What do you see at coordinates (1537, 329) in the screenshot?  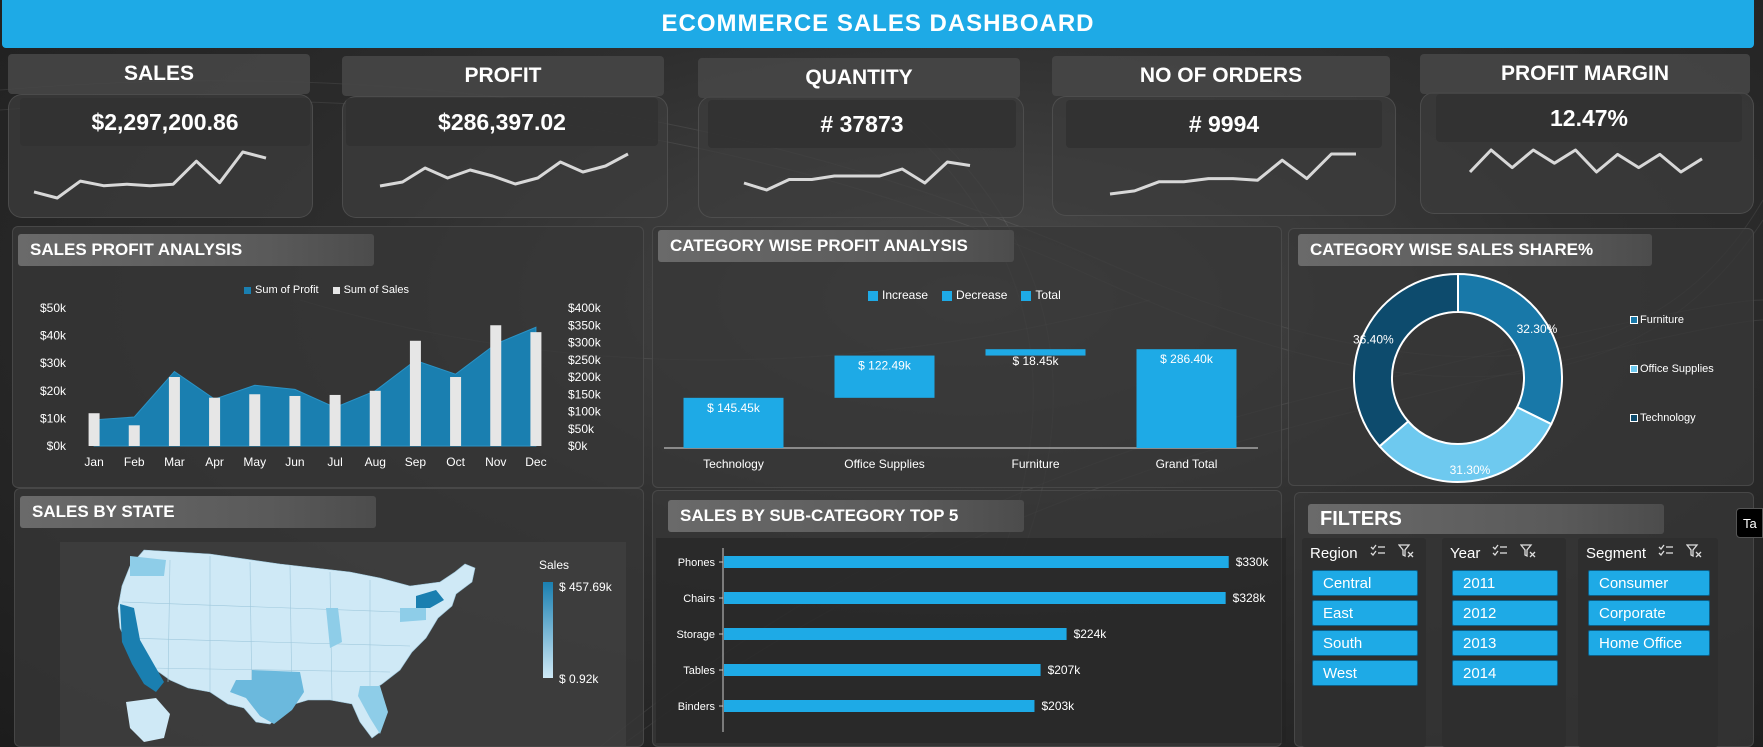 I see `donut-label-furniture: 32.30%` at bounding box center [1537, 329].